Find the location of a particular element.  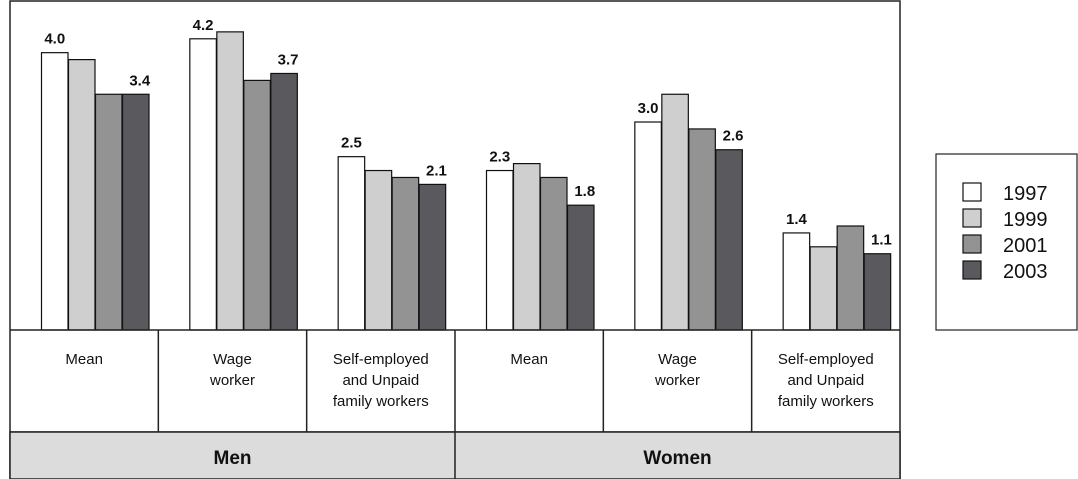

data-label: 3.4 is located at coordinates (140, 80).